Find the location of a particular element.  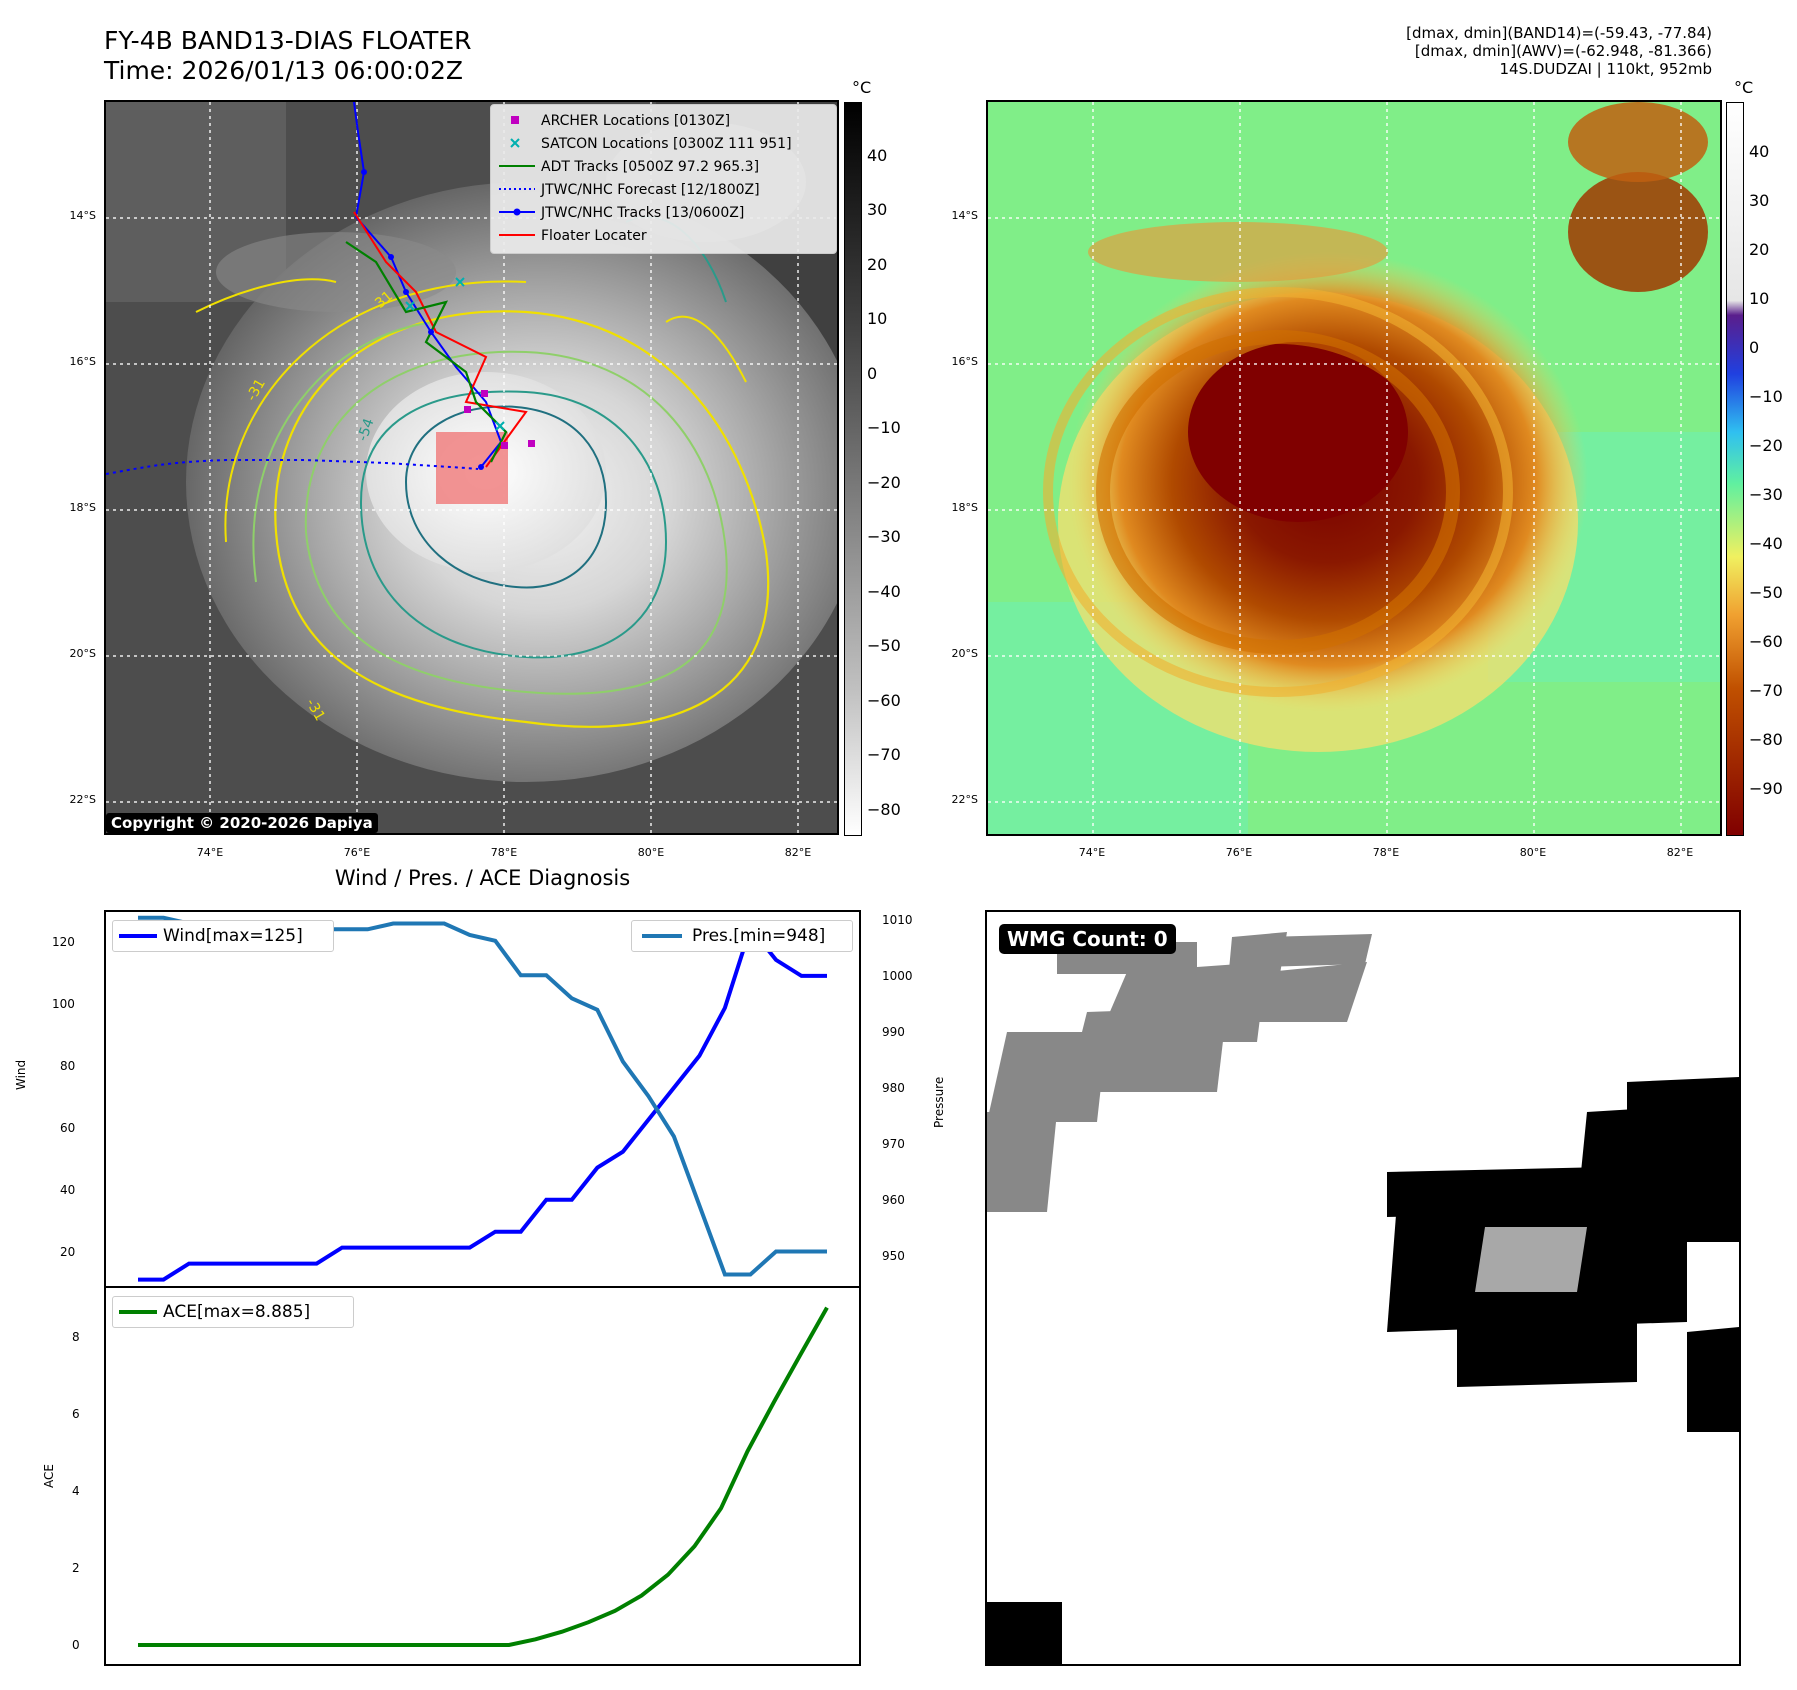

wind-tick-120: 120 is located at coordinates (63, 942).